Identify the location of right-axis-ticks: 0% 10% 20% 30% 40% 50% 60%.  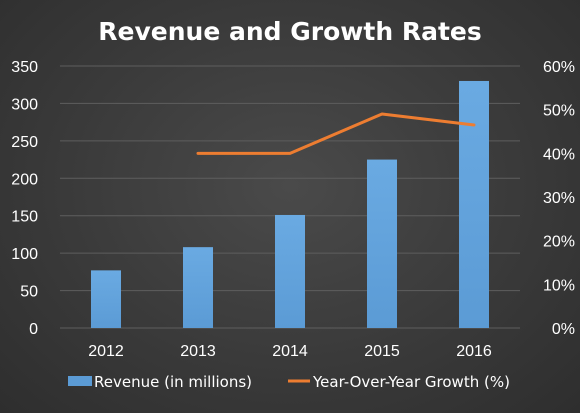
(559, 198).